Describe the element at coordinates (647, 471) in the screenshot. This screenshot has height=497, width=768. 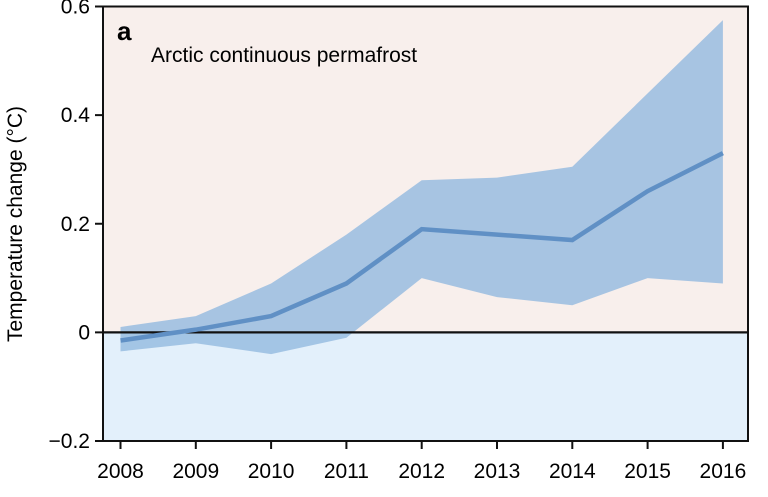
I see `x-tick-label: 2015` at that location.